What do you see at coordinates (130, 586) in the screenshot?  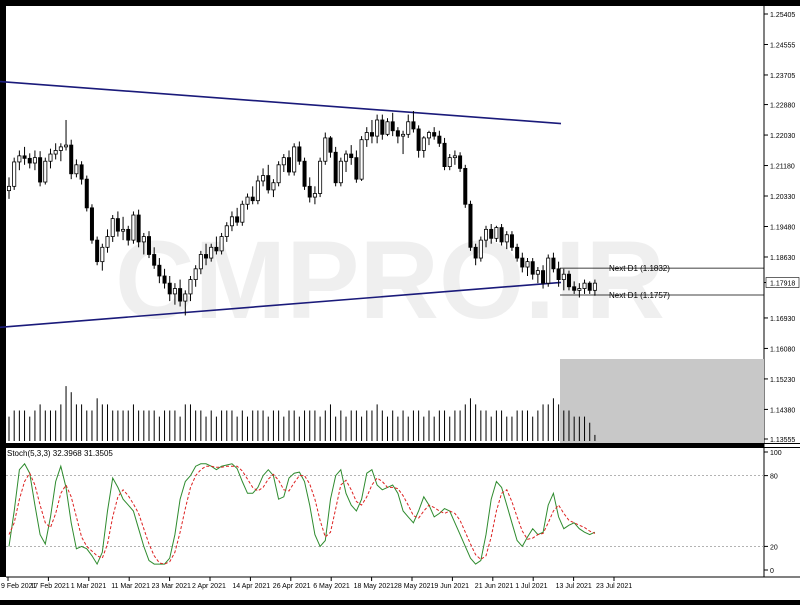 I see `time-tick-label: 11 Mar 2021` at bounding box center [130, 586].